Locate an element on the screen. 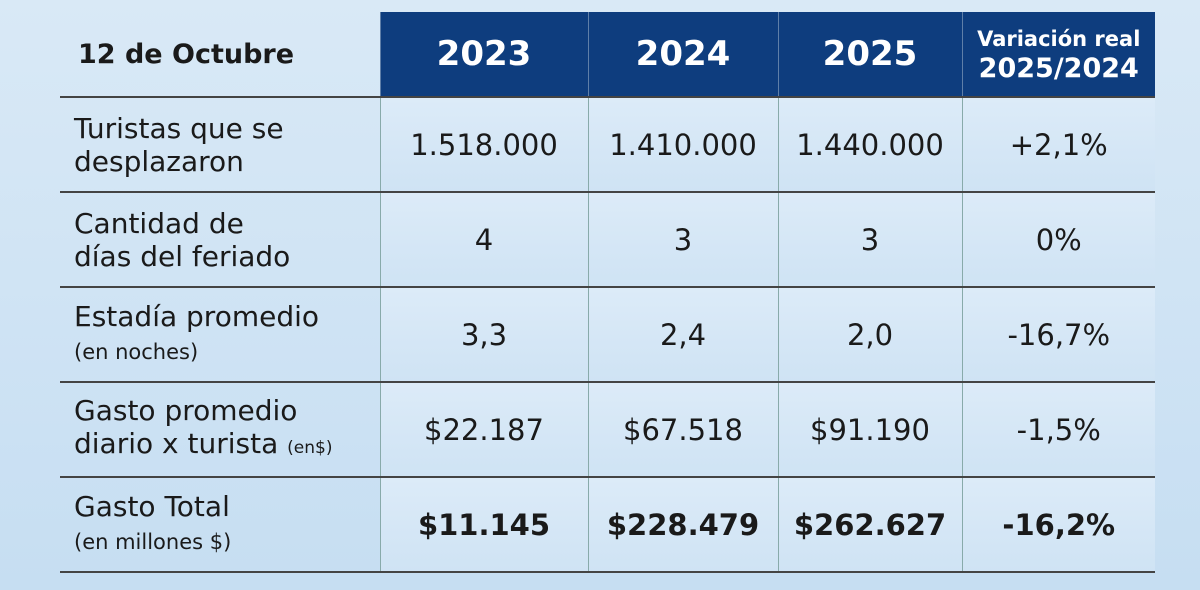 This screenshot has width=1200, height=590. label-note: (en noches) is located at coordinates (136, 352).